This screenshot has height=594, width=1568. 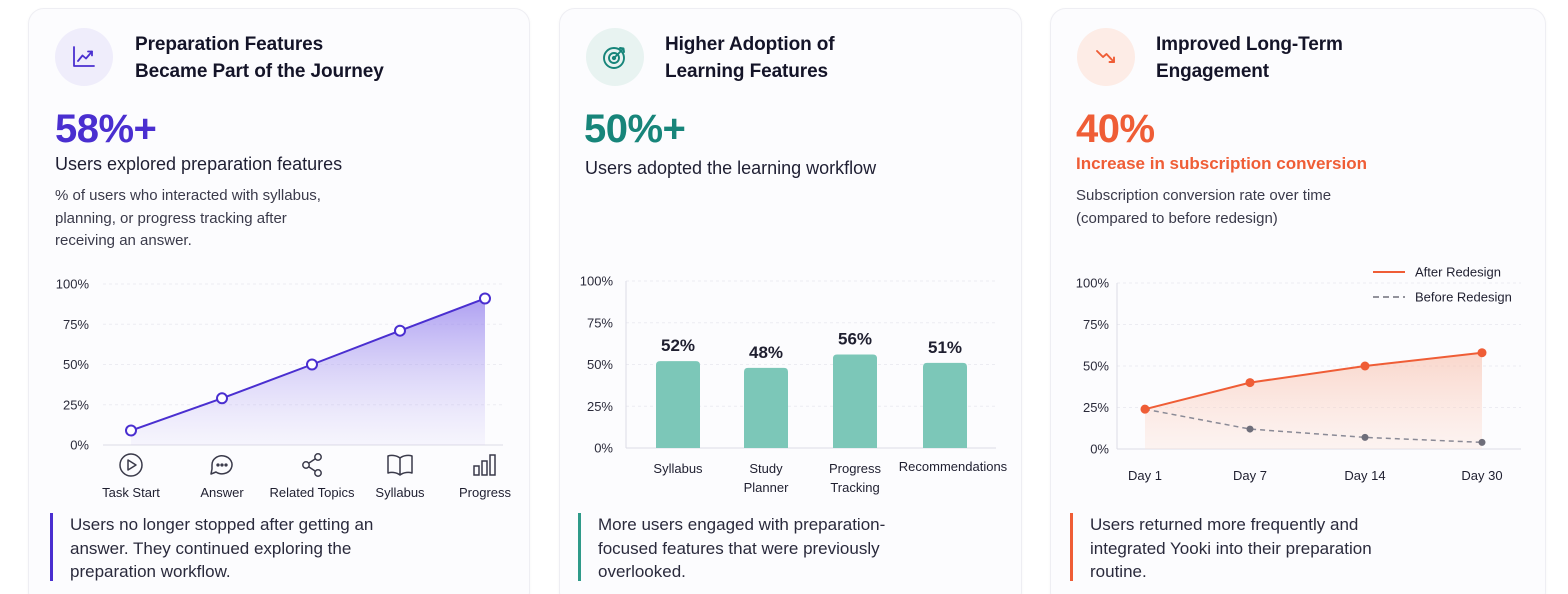 I want to click on callout-line: answer. They continued exploring the, so click(x=211, y=548).